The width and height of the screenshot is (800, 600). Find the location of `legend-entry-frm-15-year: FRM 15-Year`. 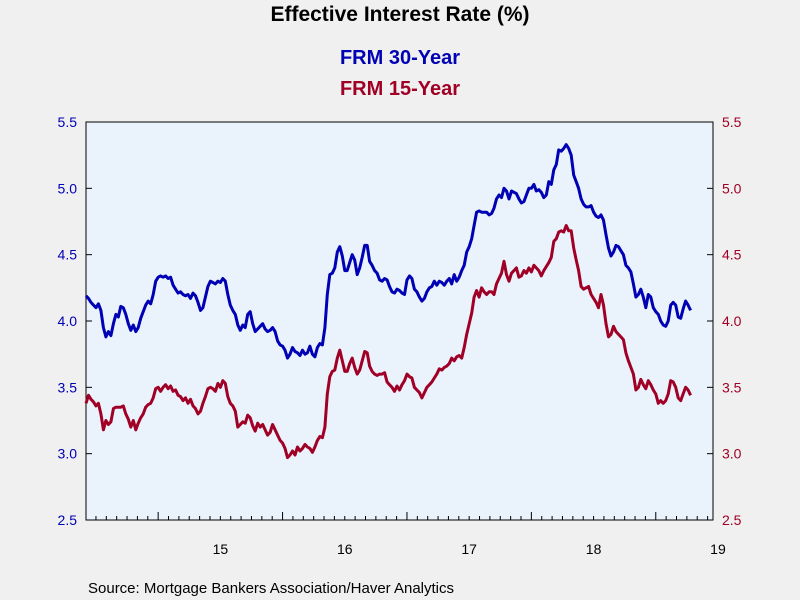

legend-entry-frm-15-year: FRM 15-Year is located at coordinates (400, 89).